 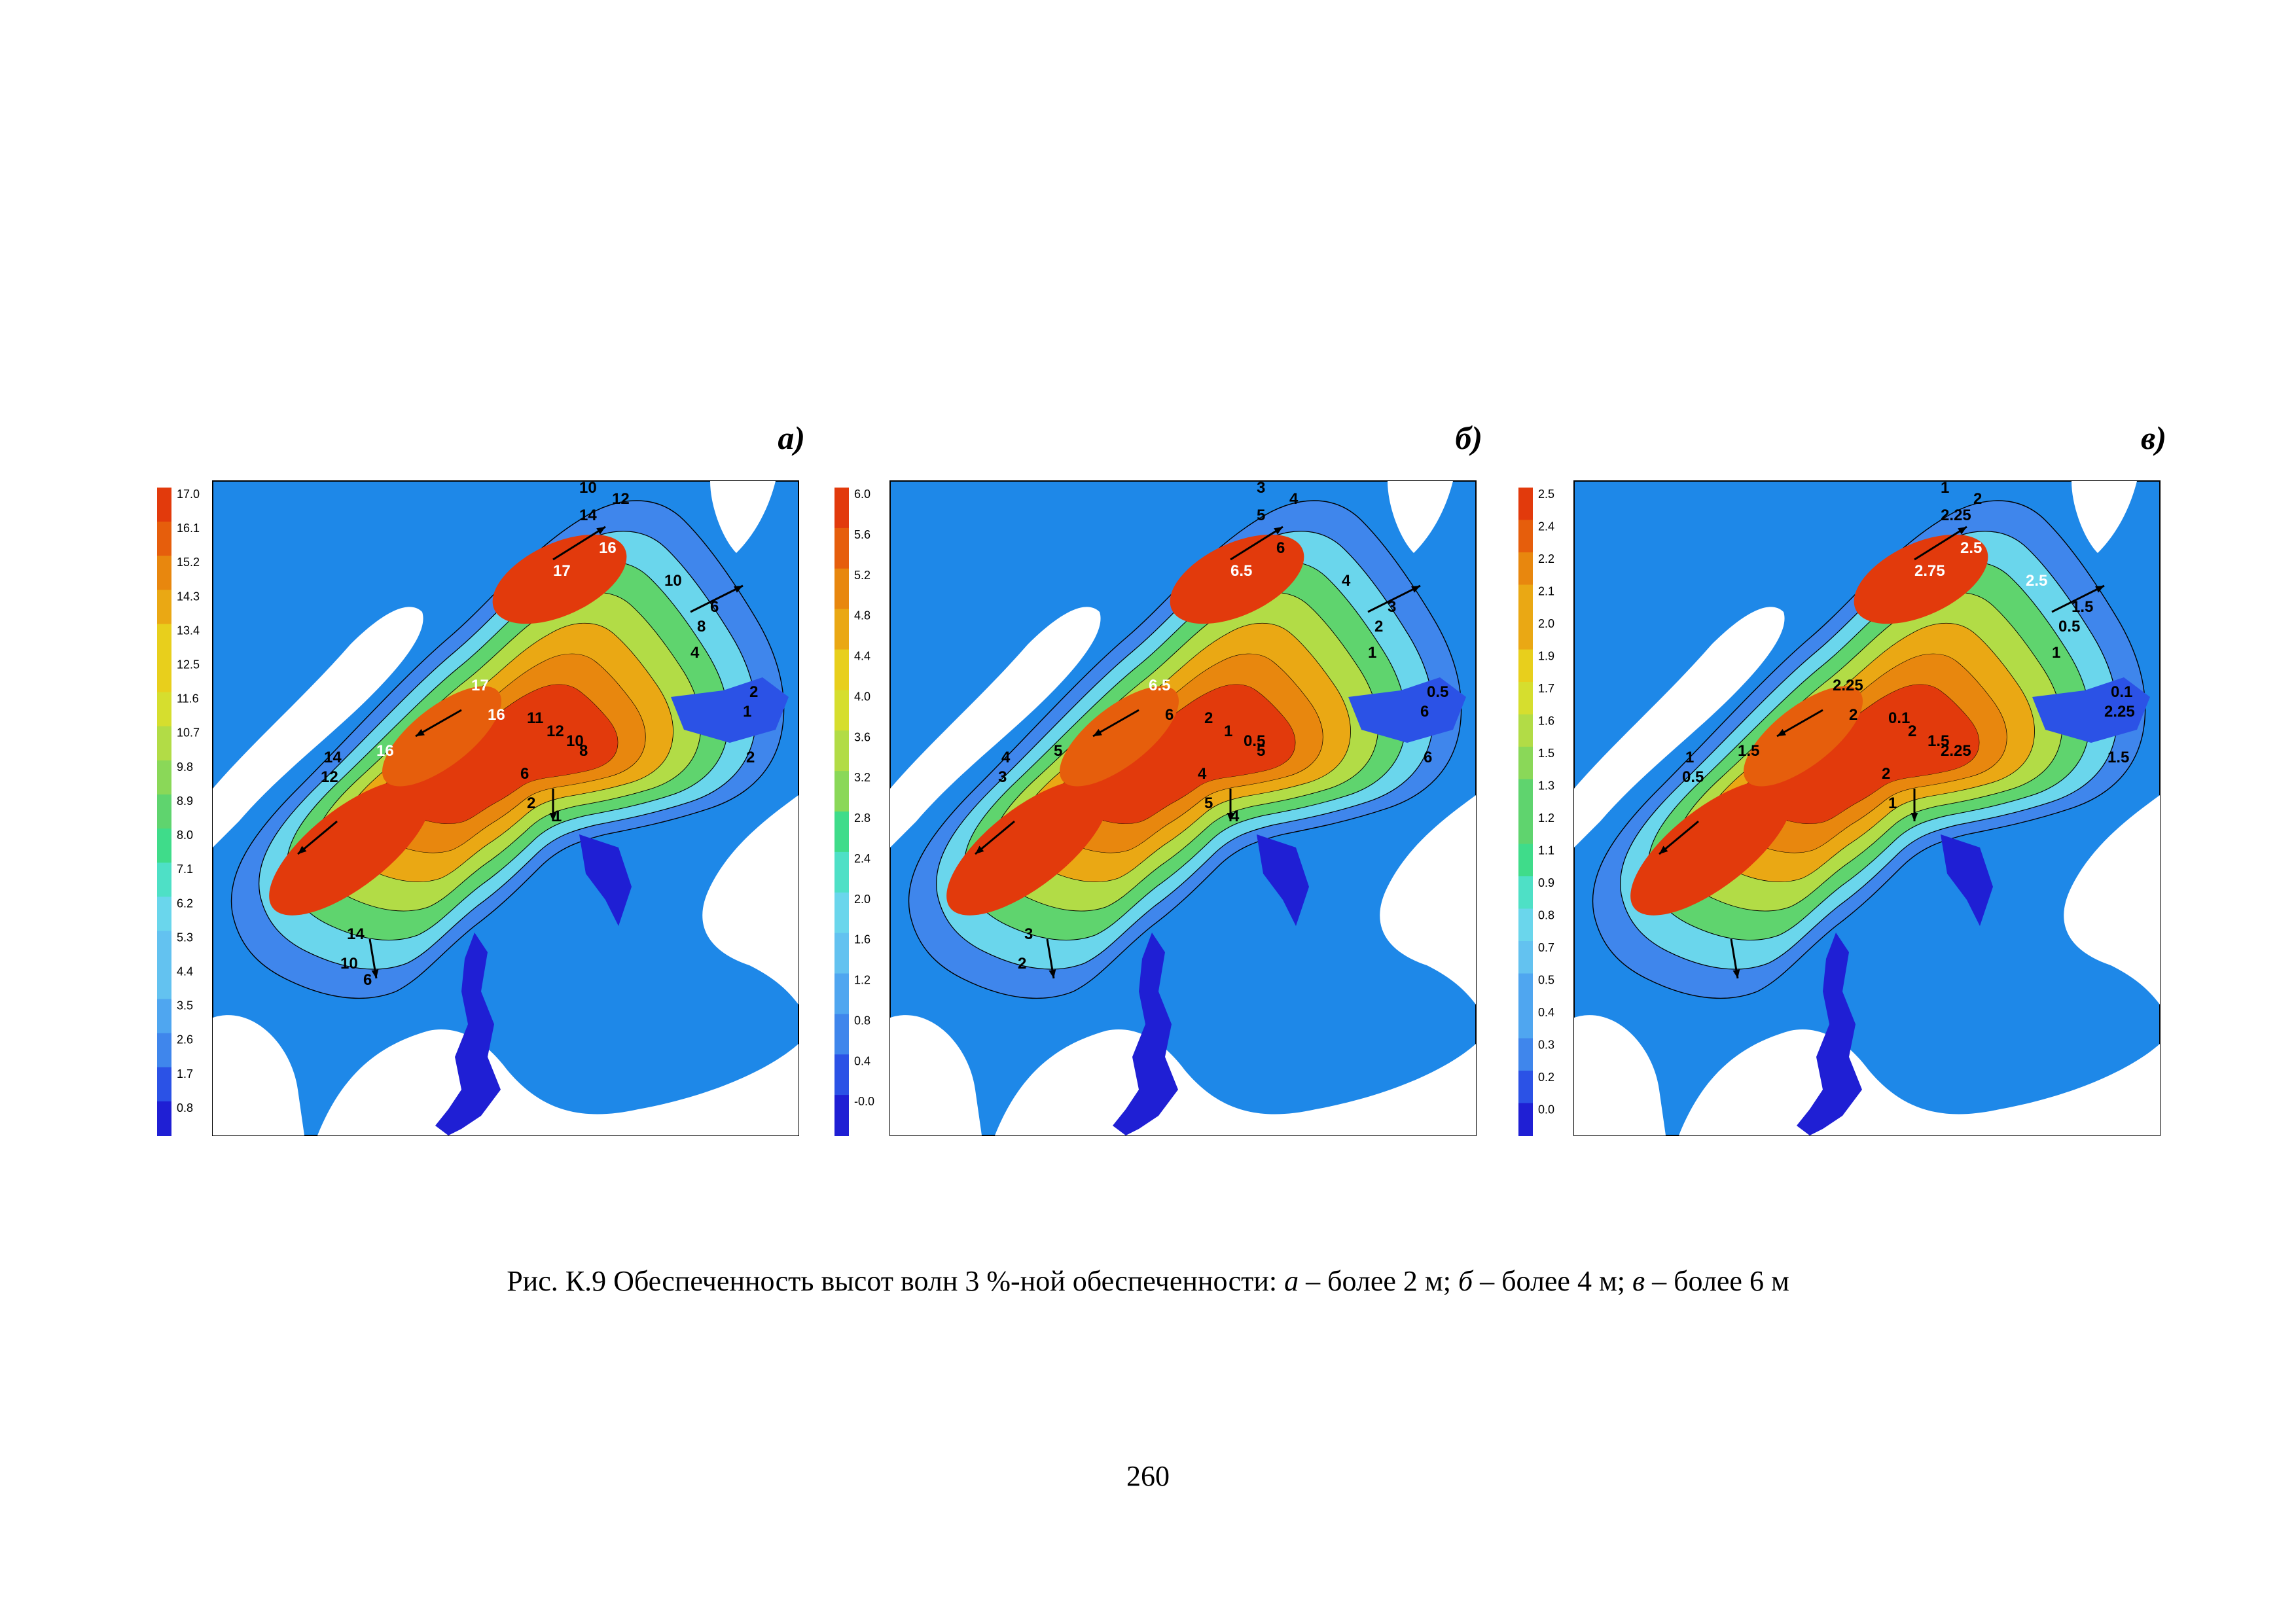 I want to click on scale-tick-label: 1.3, so click(x=1546, y=786).